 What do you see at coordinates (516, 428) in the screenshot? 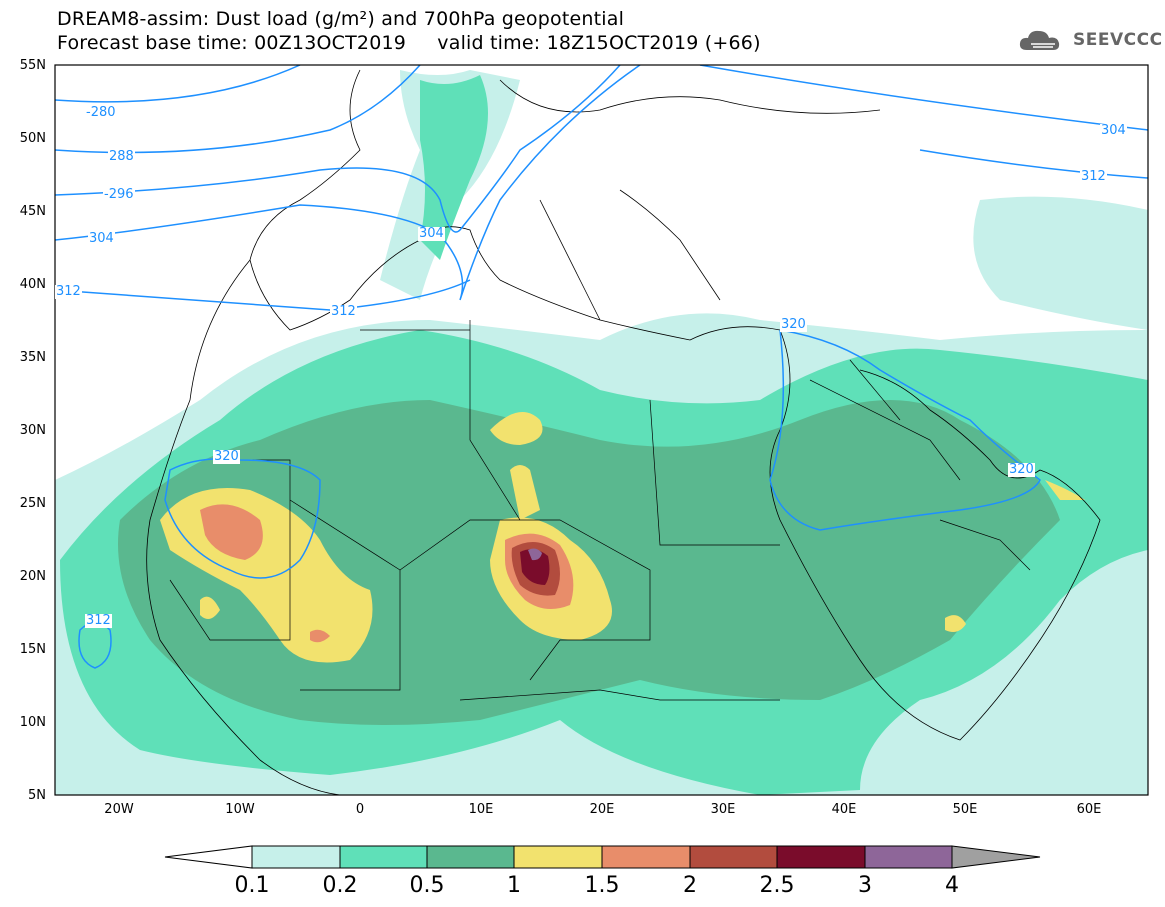
I see `dust-level-1-algeria` at bounding box center [516, 428].